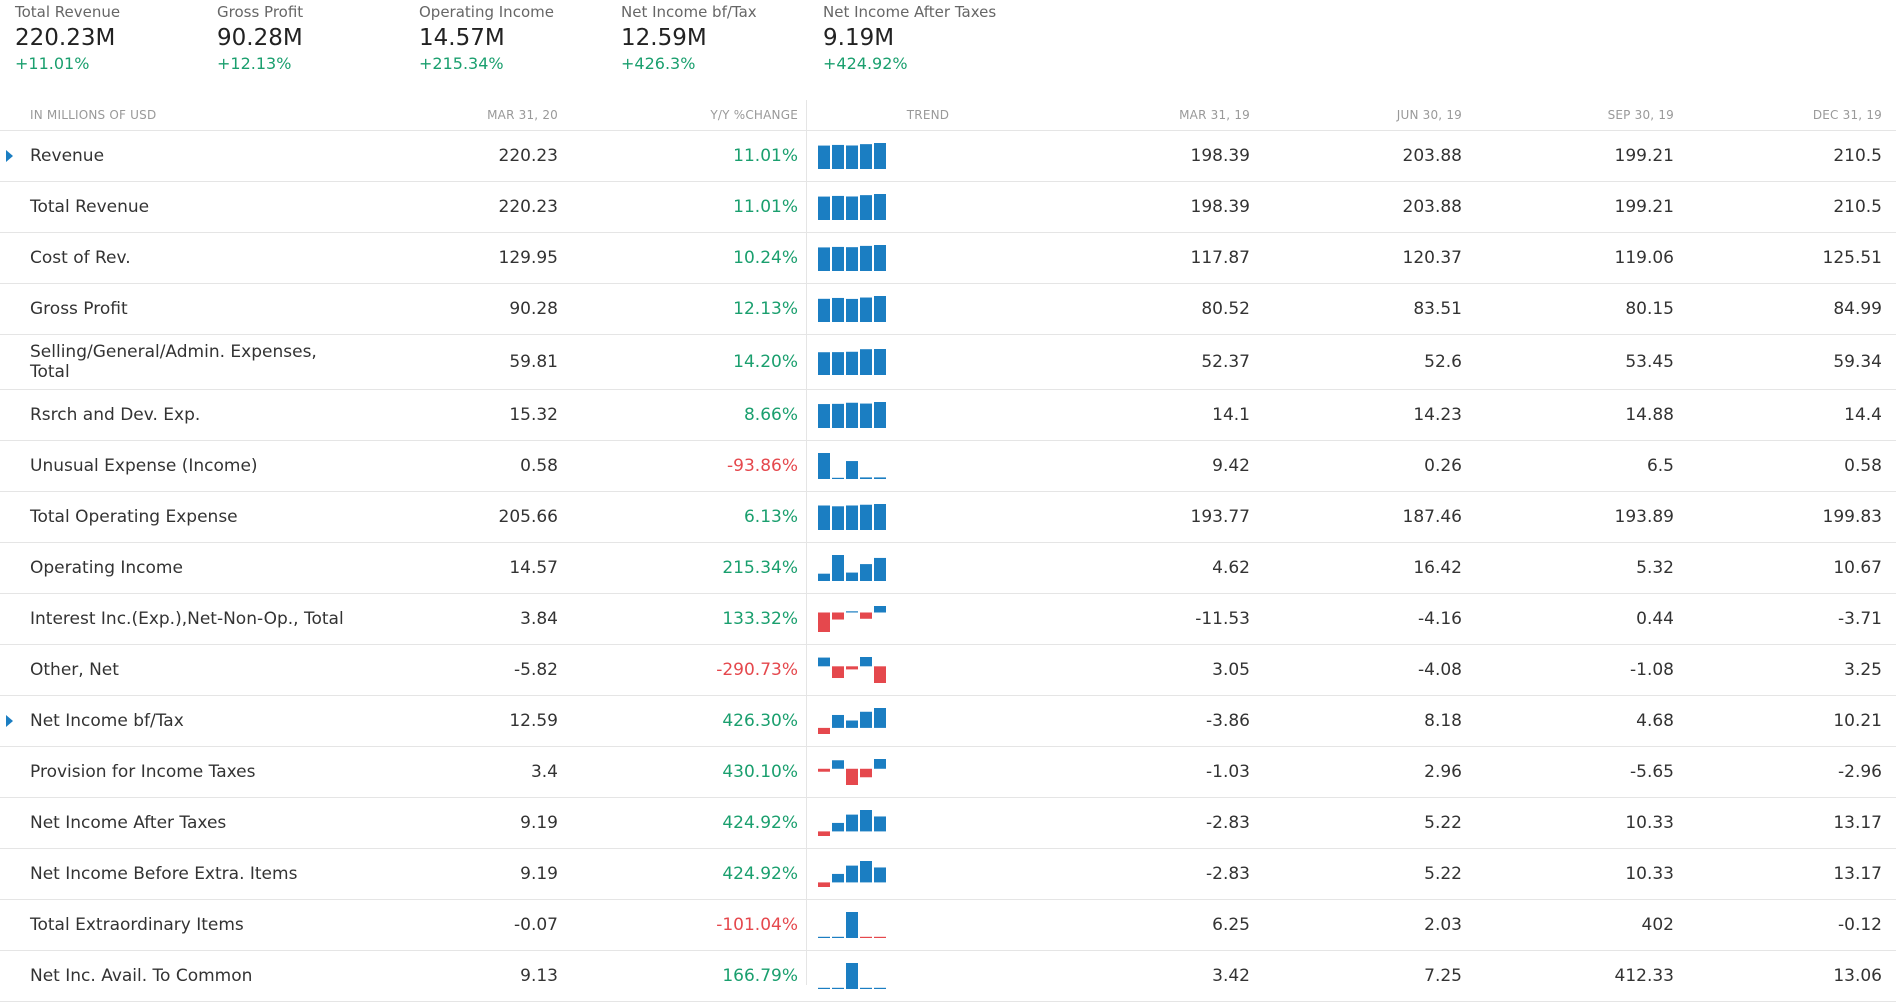 This screenshot has height=1002, width=1896. I want to click on cell-dec19: 13.17, so click(1857, 823).